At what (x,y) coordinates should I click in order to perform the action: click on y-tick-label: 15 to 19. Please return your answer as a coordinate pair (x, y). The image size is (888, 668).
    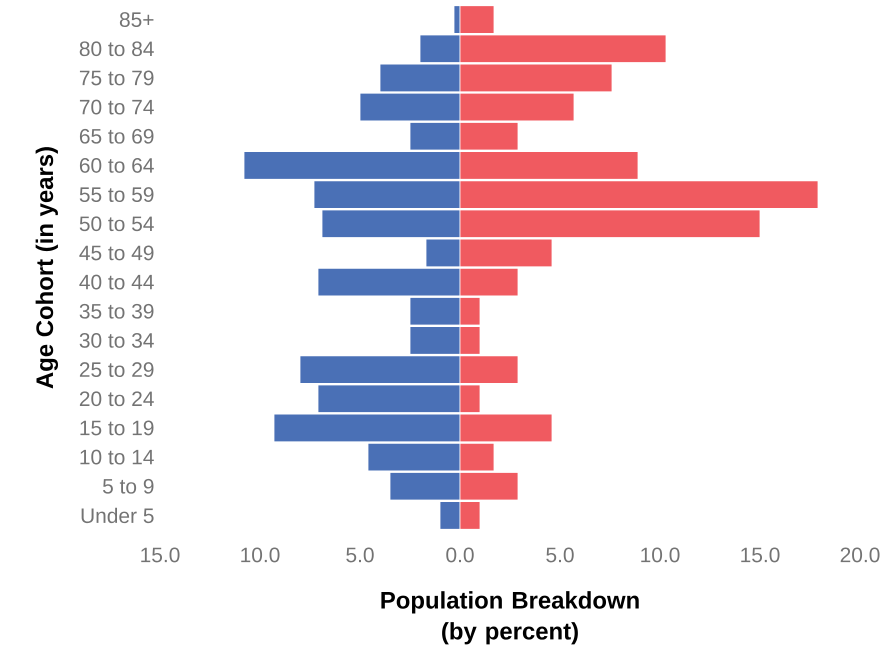
    Looking at the image, I should click on (117, 428).